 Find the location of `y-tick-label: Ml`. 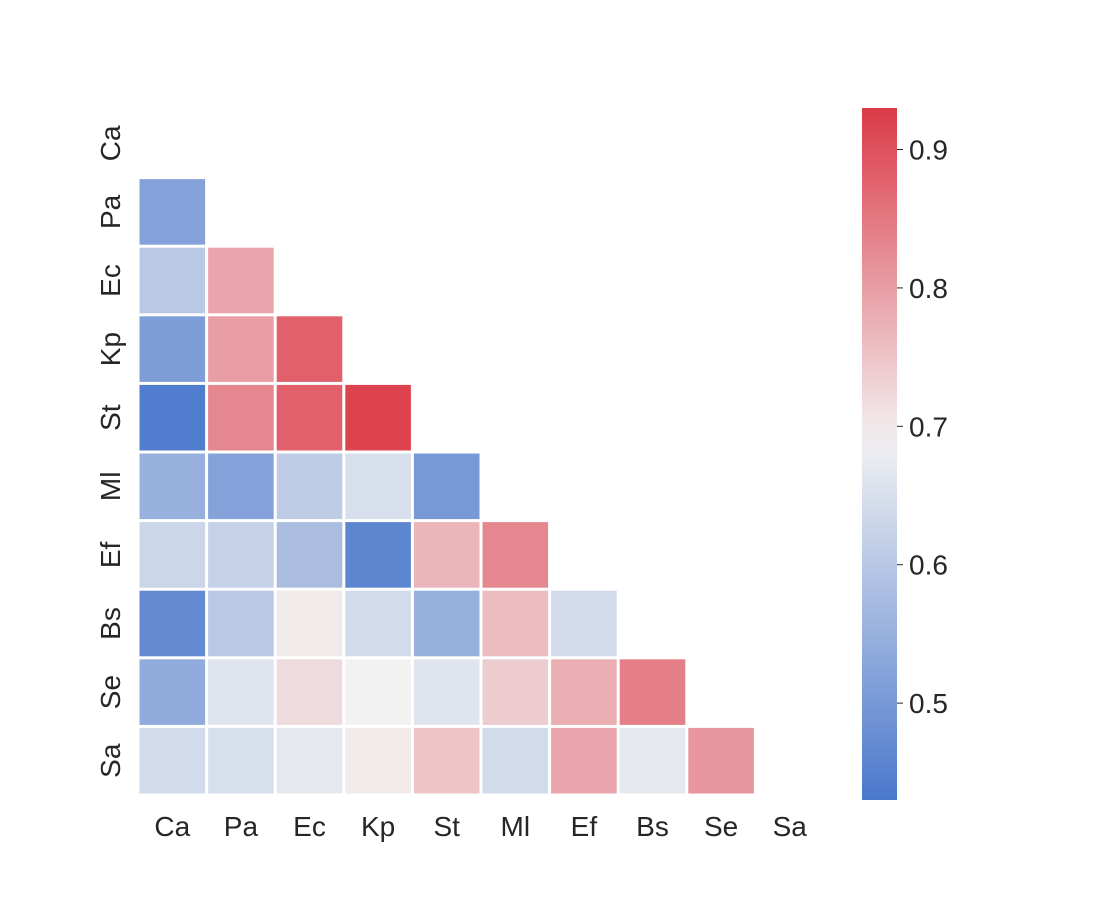

y-tick-label: Ml is located at coordinates (110, 487).